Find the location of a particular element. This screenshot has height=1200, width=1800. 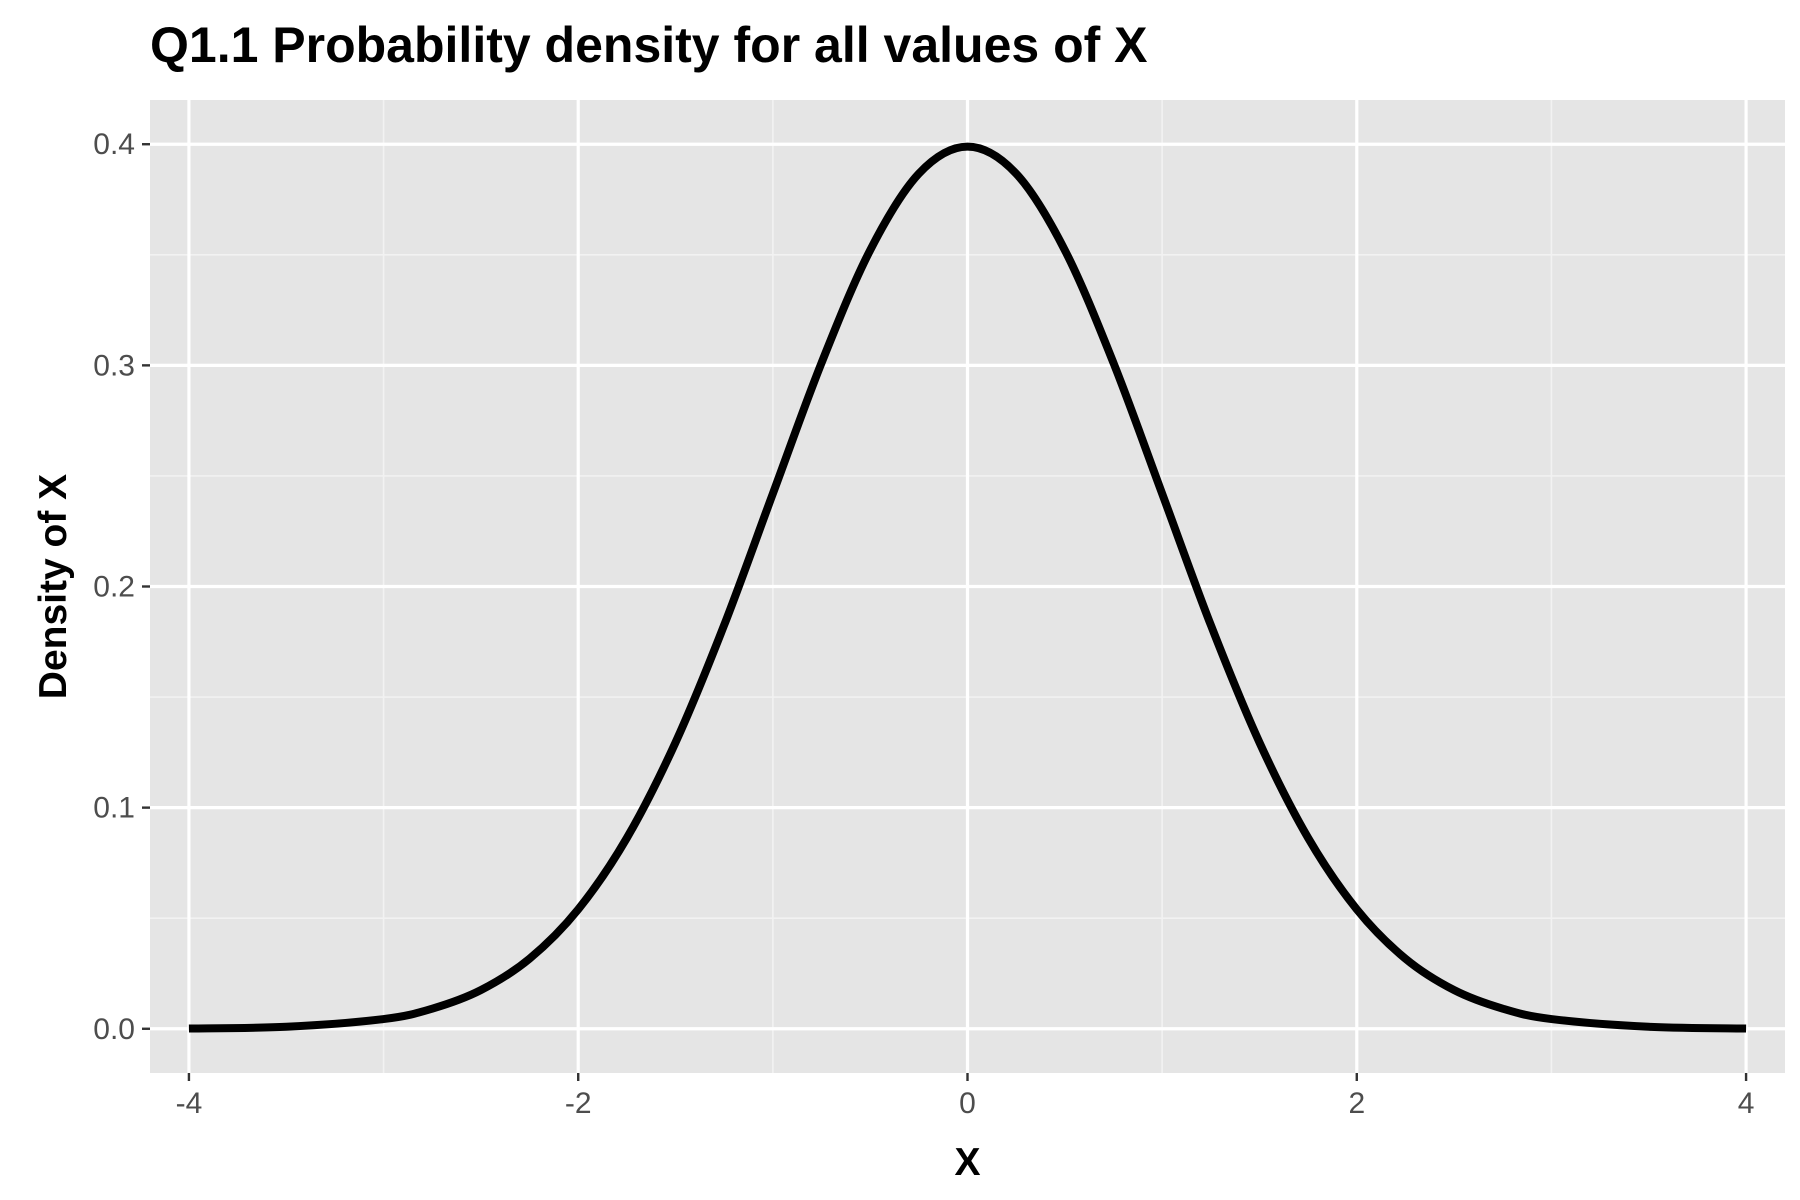

y-axis-title: Density of X is located at coordinates (53, 586).